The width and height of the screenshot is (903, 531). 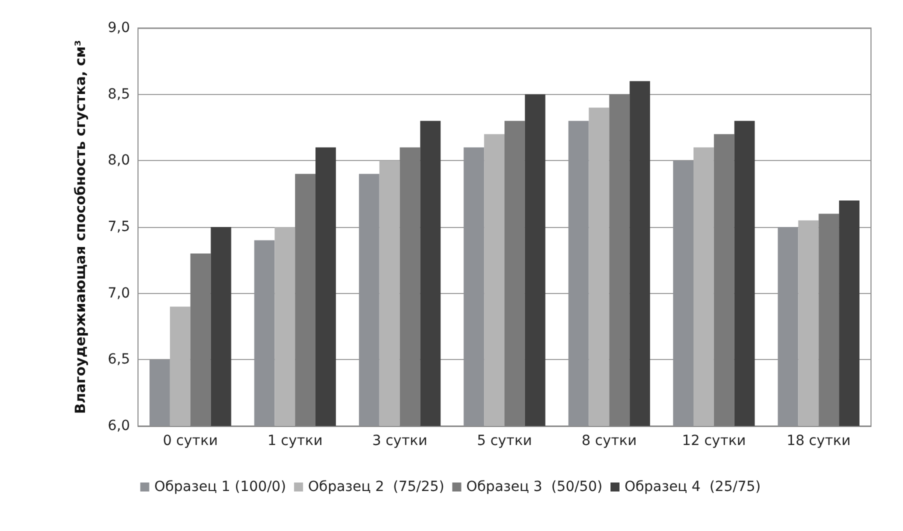 I want to click on legend-label: Образец 4 (25/75), so click(x=692, y=487).